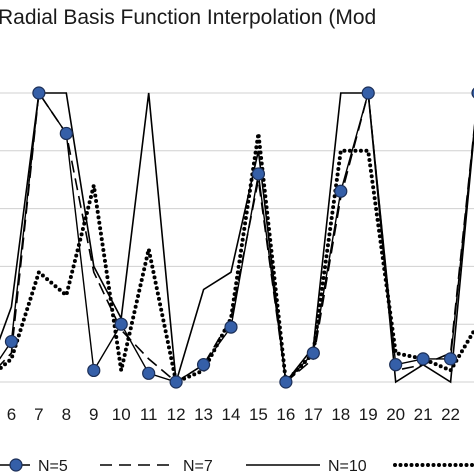 The height and width of the screenshot is (474, 474). I want to click on x-tick-label: 20, so click(395, 414).